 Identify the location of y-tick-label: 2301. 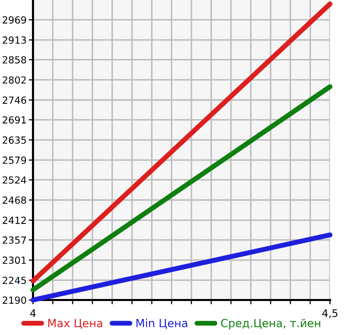
(14, 260).